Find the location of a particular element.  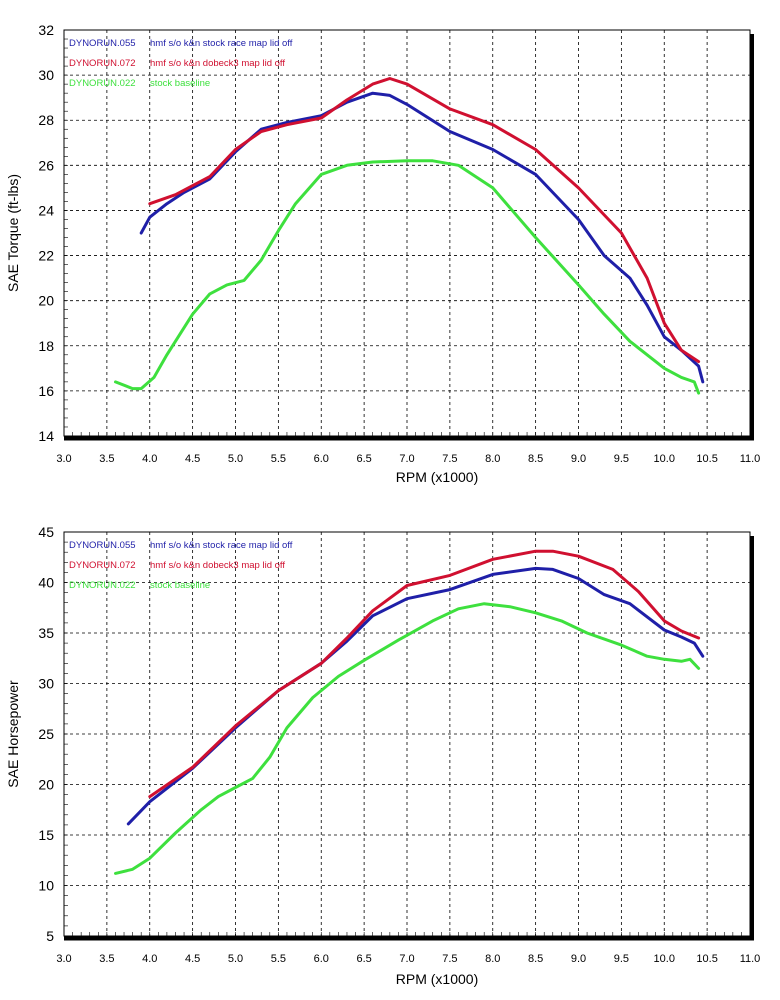

y-tick-label: 18 is located at coordinates (46, 346).